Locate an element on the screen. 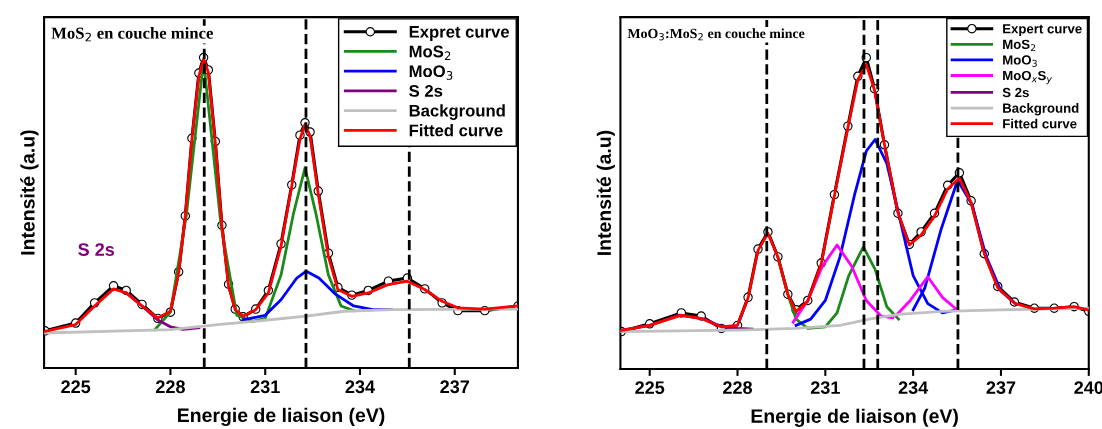  legend-label: MoO$_{x}$S$_{y}$ is located at coordinates (1028, 77).